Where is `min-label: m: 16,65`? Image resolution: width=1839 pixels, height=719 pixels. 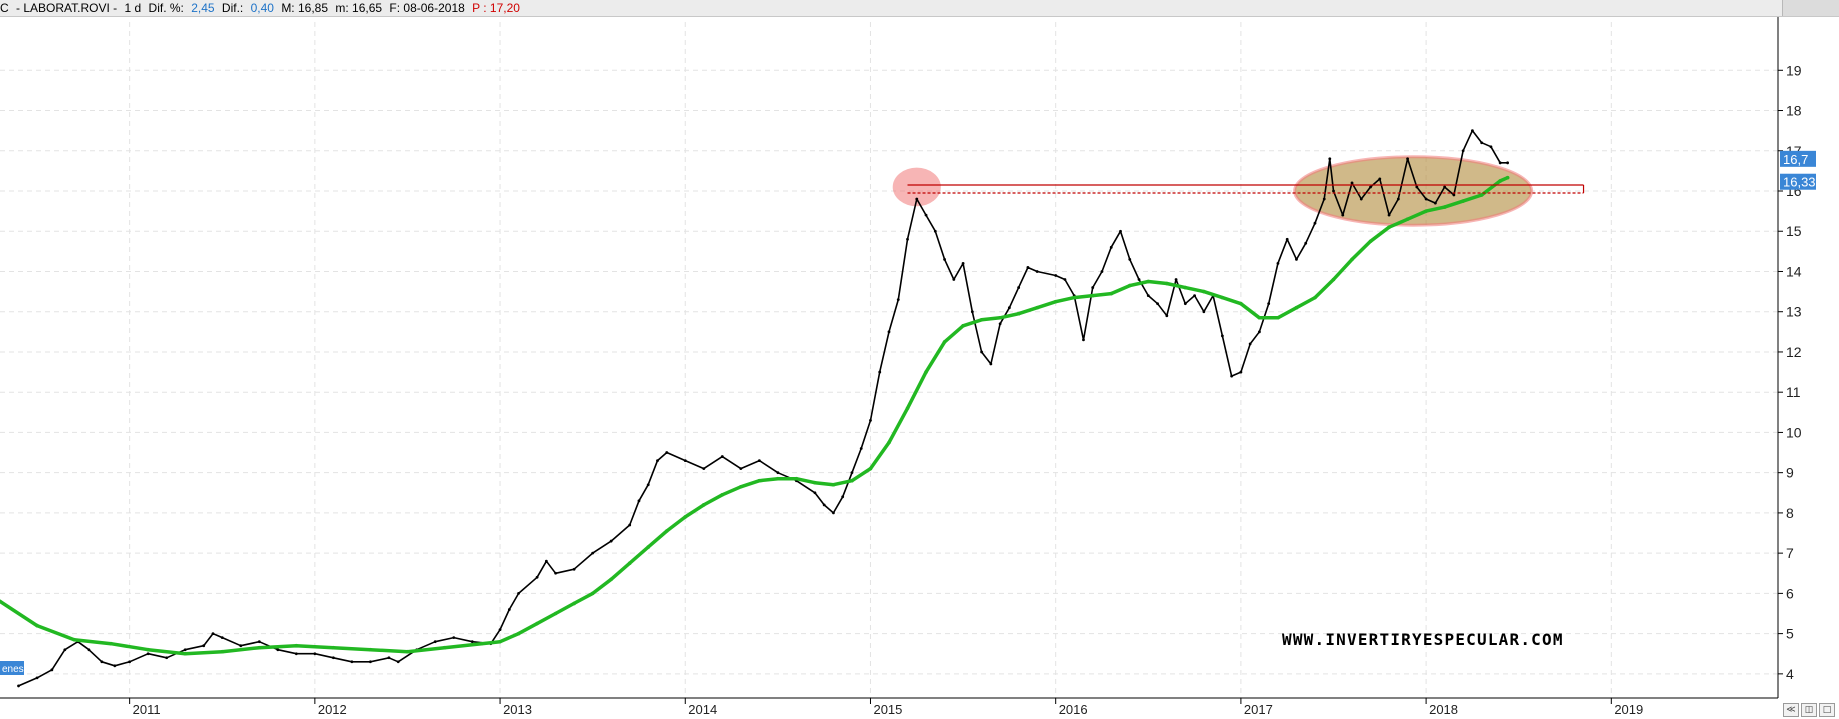 min-label: m: 16,65 is located at coordinates (359, 8).